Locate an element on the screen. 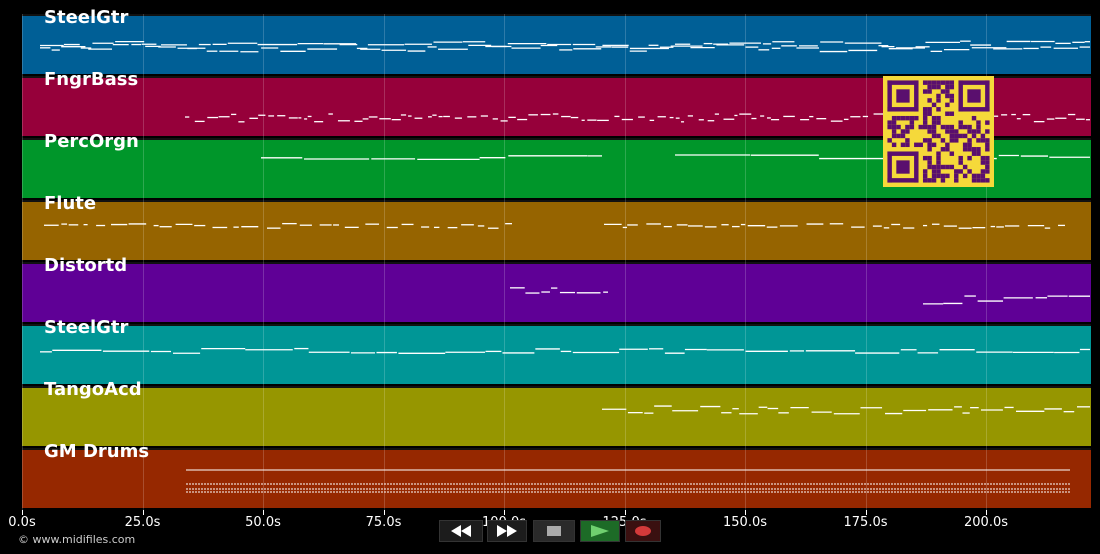 Image resolution: width=1100 pixels, height=554 pixels. time-tick-label: 0.0s is located at coordinates (22, 522).